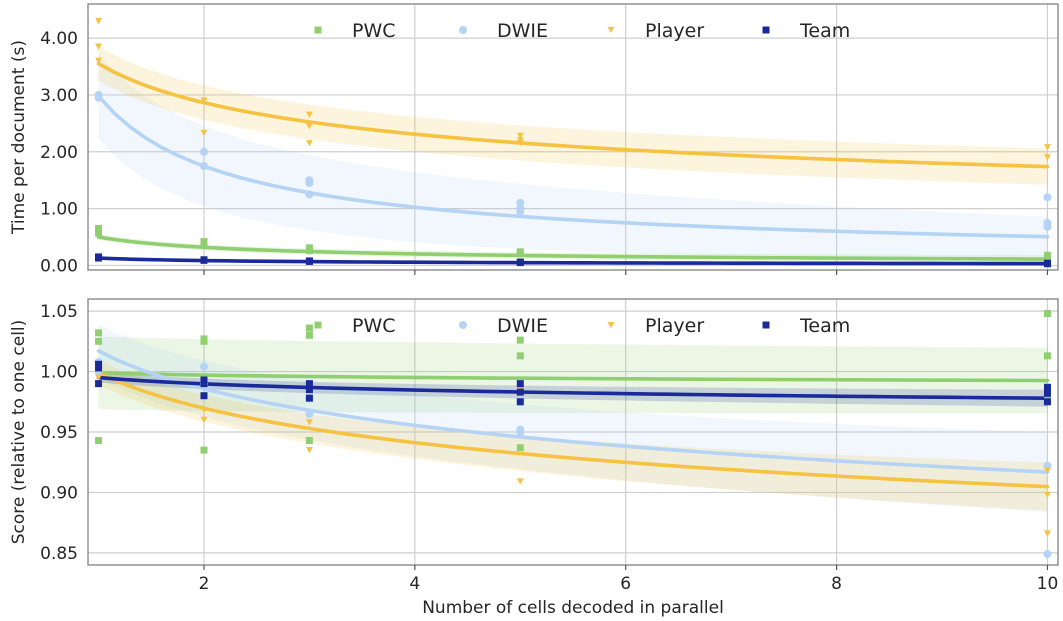 Image resolution: width=1063 pixels, height=621 pixels. Describe the element at coordinates (625, 584) in the screenshot. I see `x-tick-label: 6` at that location.